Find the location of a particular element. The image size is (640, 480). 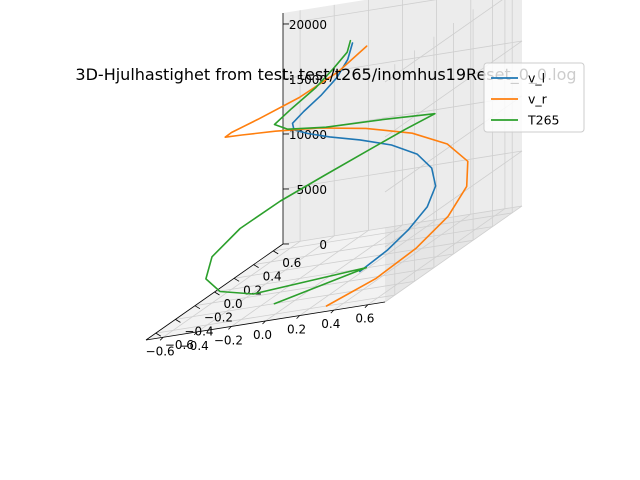

y-tick-label: 0.0 is located at coordinates (233, 304).